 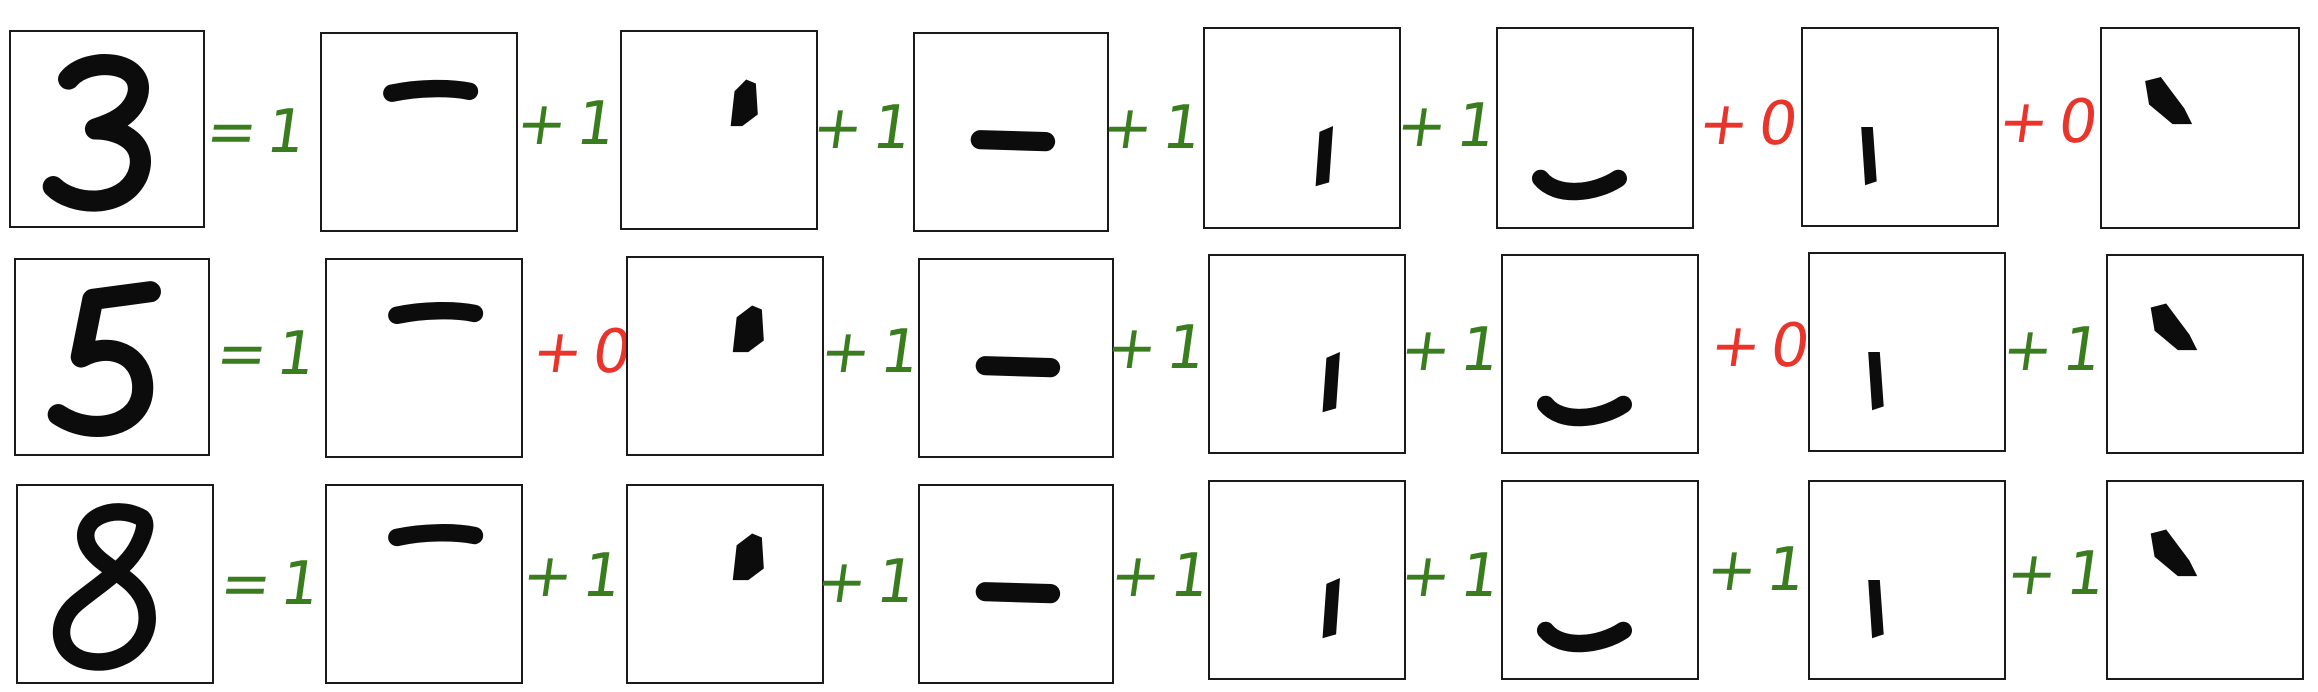 I want to click on digit-5-image, so click(x=112, y=357).